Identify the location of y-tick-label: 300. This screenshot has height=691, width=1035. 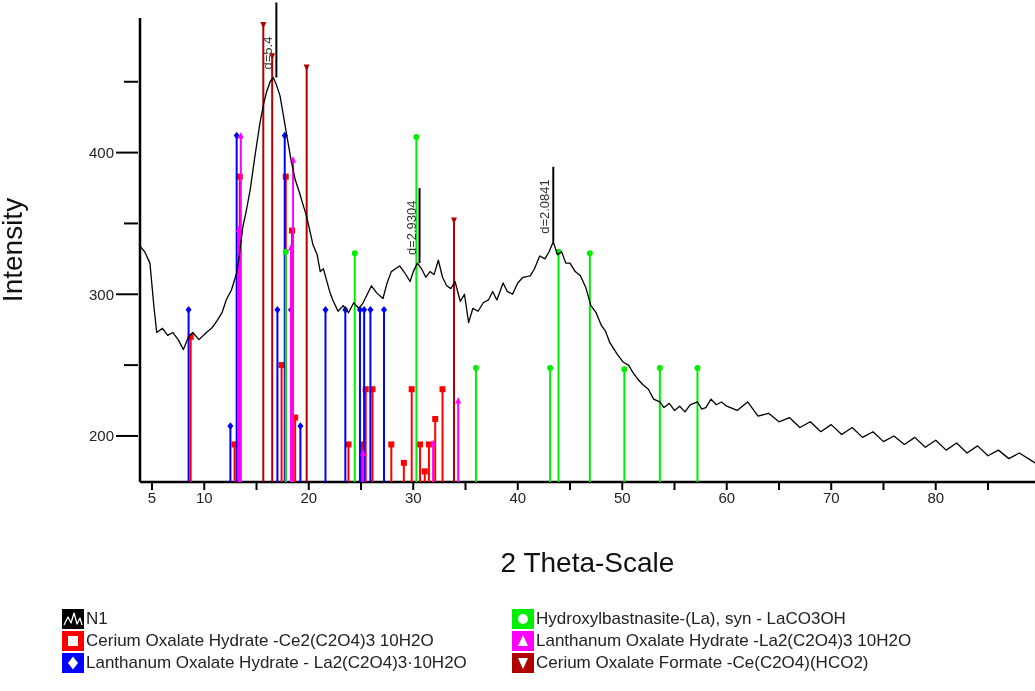
(101, 294).